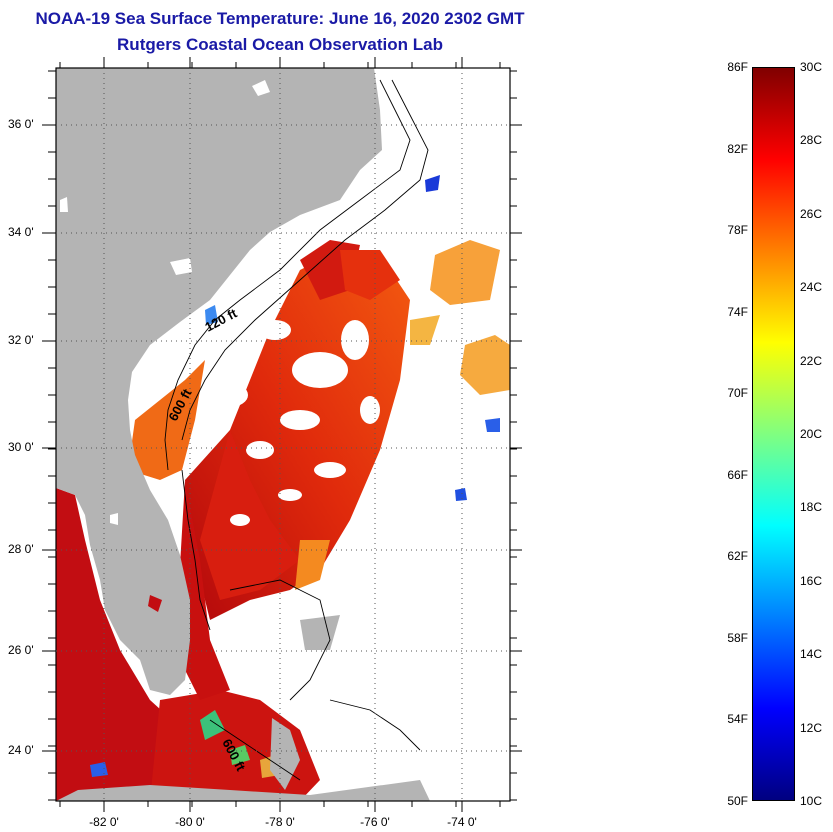 The image size is (833, 832). Describe the element at coordinates (811, 140) in the screenshot. I see `celsius-label: 28C` at that location.